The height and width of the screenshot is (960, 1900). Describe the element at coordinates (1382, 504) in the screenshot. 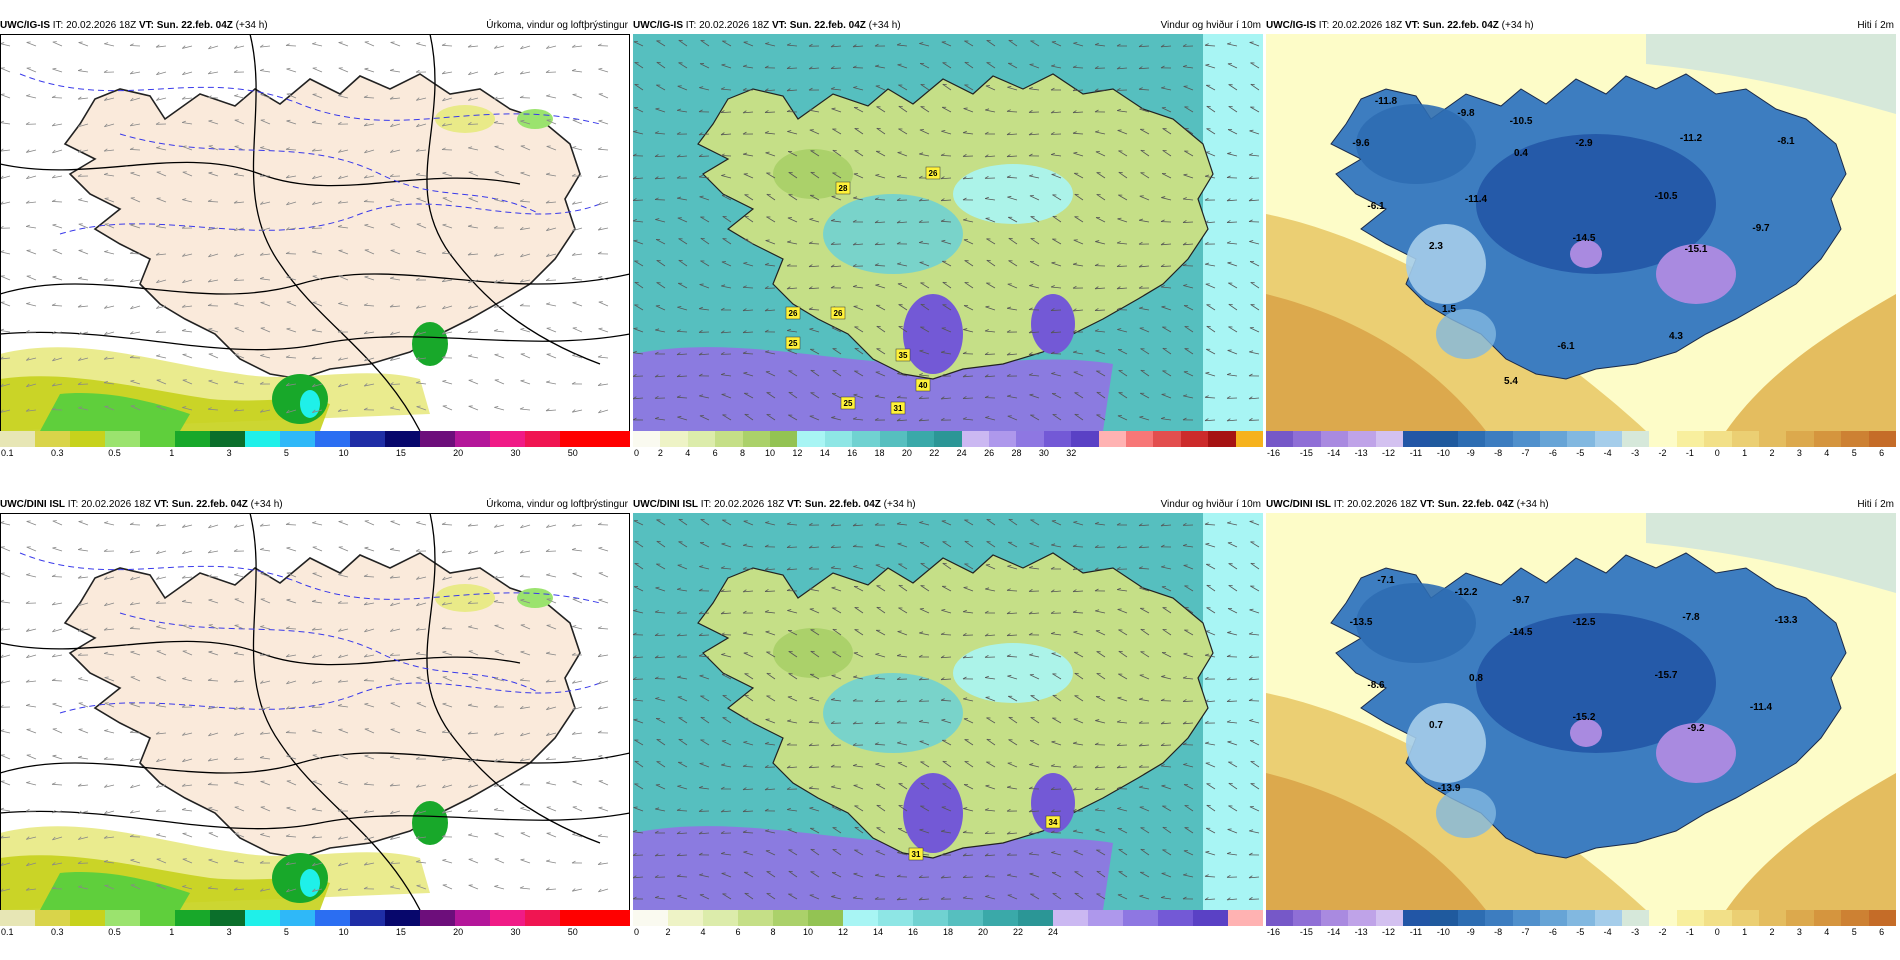

I see `init-time: 20.02.2026 18Z` at that location.